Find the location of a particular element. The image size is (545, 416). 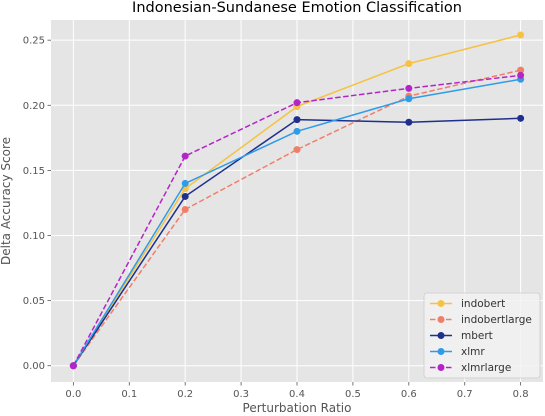

x-tick-label: 0.3 is located at coordinates (241, 394).